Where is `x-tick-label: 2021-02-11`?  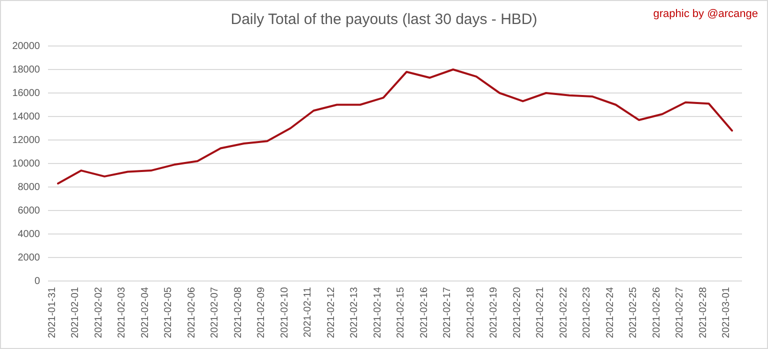 x-tick-label: 2021-02-11 is located at coordinates (308, 312).